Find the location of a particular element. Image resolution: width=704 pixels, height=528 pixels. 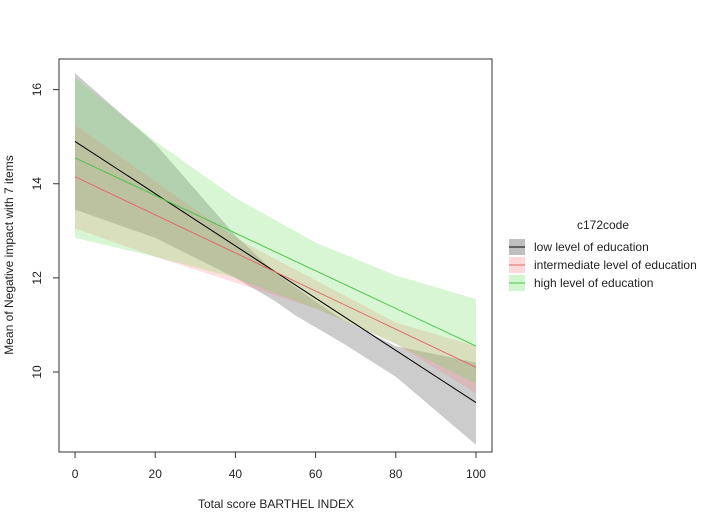

y-tick-label: 14 is located at coordinates (37, 184).